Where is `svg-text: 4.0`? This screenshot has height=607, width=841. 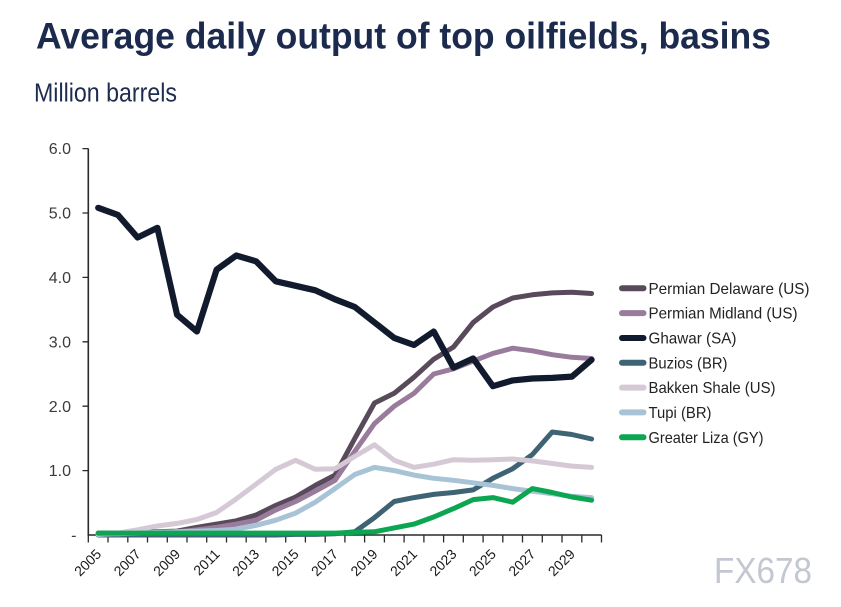
svg-text: 4.0 is located at coordinates (60, 278).